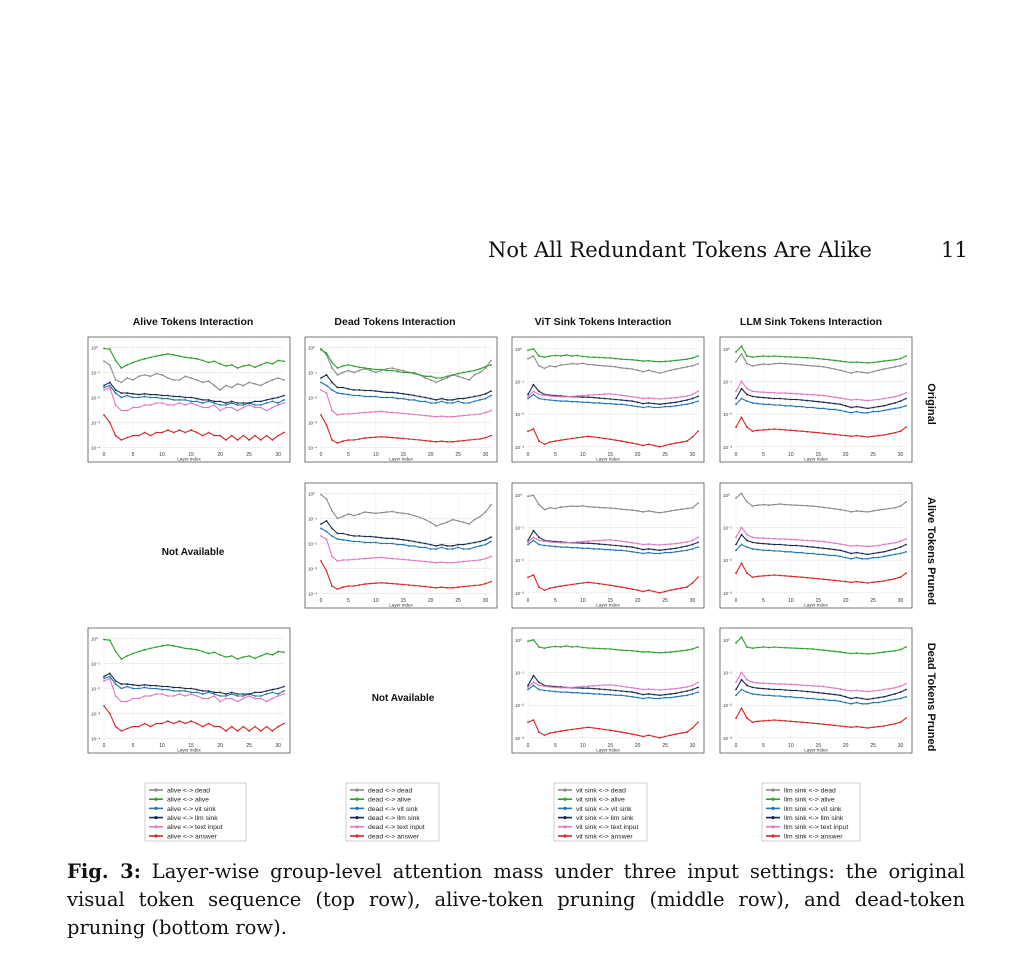  What do you see at coordinates (693, 746) in the screenshot?
I see `x-tick-label: 30` at bounding box center [693, 746].